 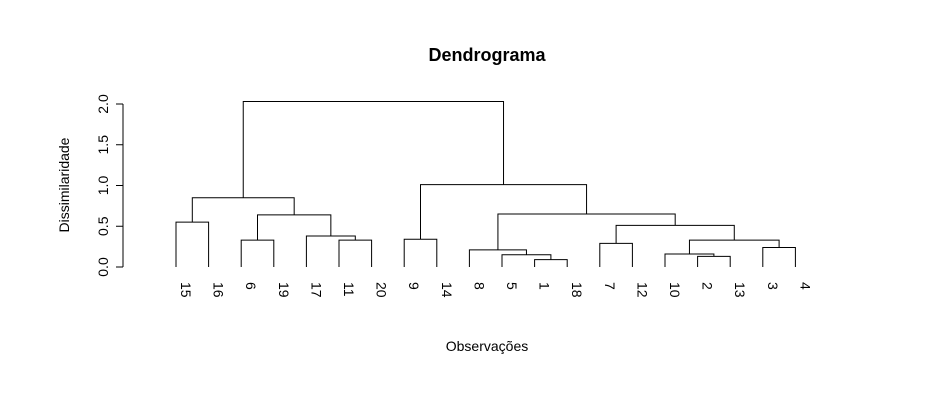 What do you see at coordinates (103, 186) in the screenshot?
I see `y-tick-label: 1.0` at bounding box center [103, 186].